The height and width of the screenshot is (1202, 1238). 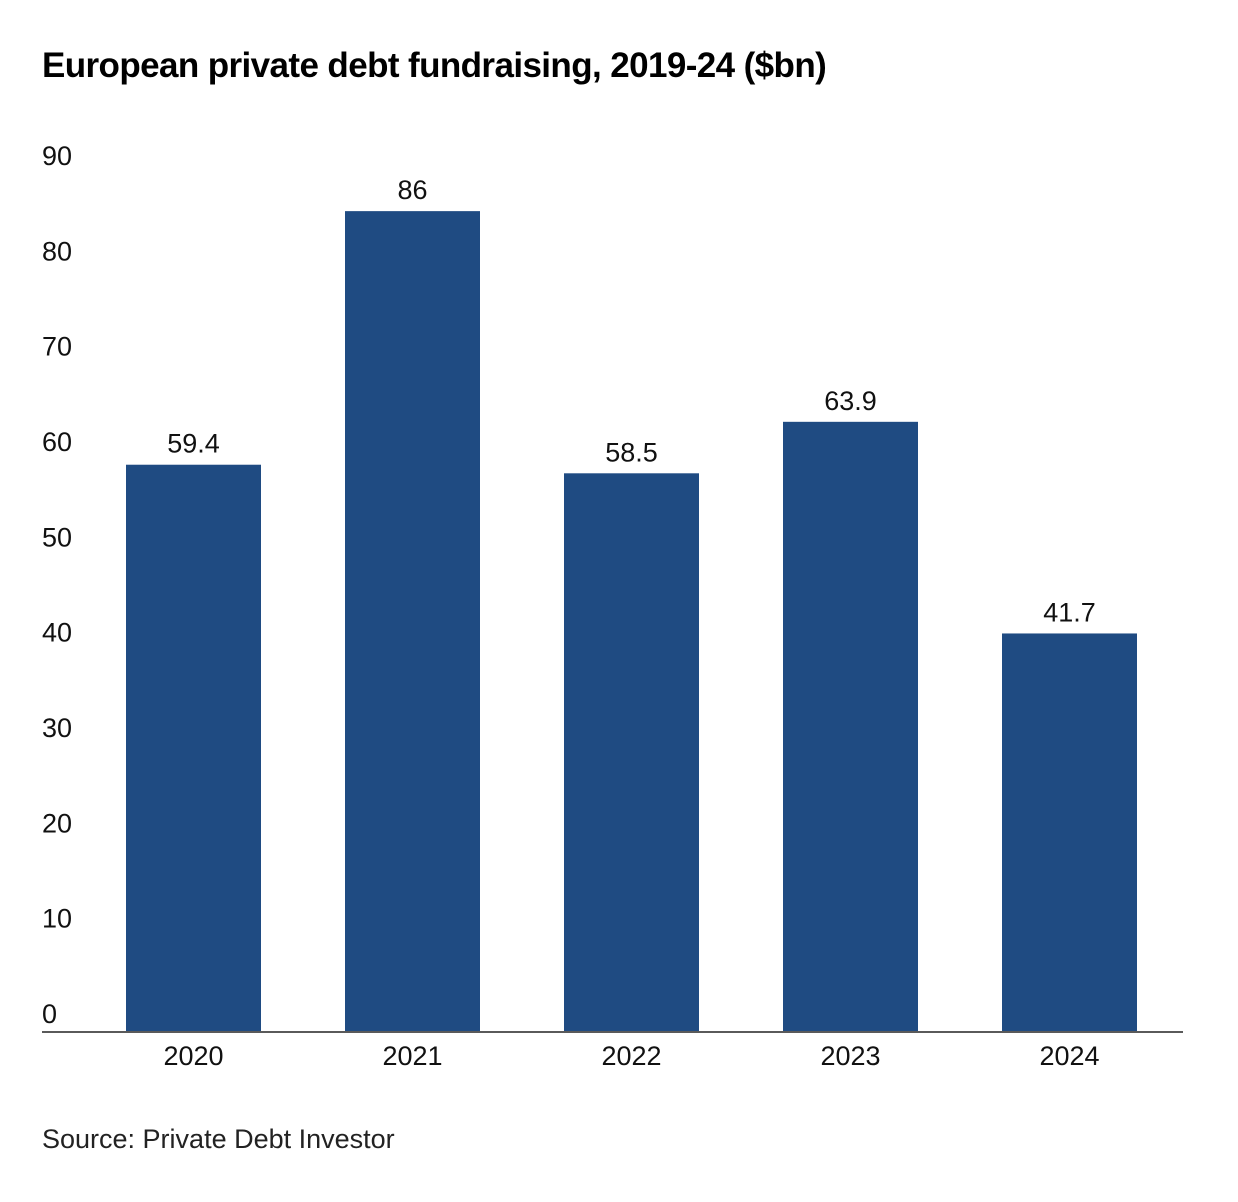 I want to click on bar-2020, so click(x=193, y=748).